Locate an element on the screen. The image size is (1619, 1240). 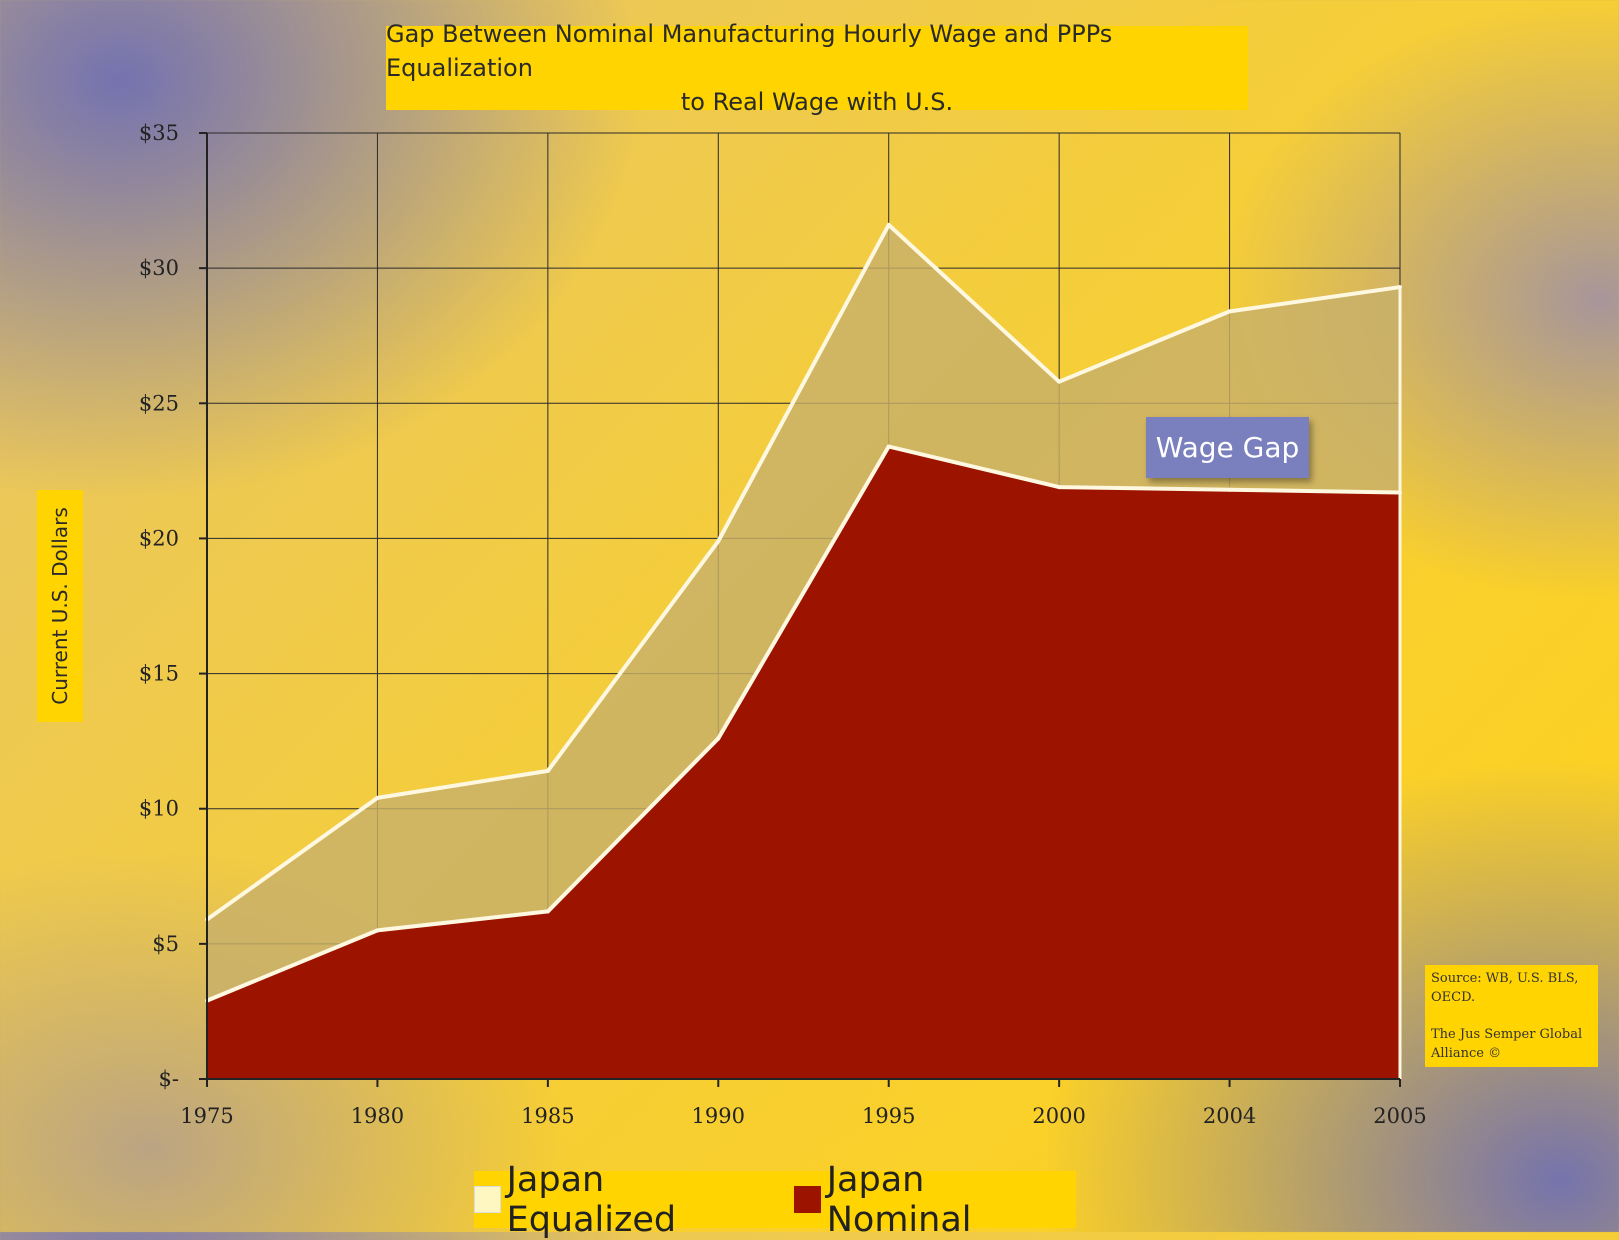
legend-swatch-nominal is located at coordinates (807, 1199).